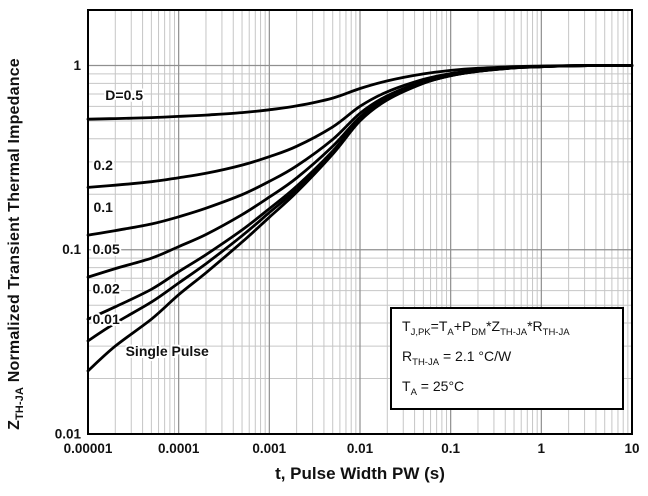  I want to click on y-tick-label: 1, so click(77, 65).